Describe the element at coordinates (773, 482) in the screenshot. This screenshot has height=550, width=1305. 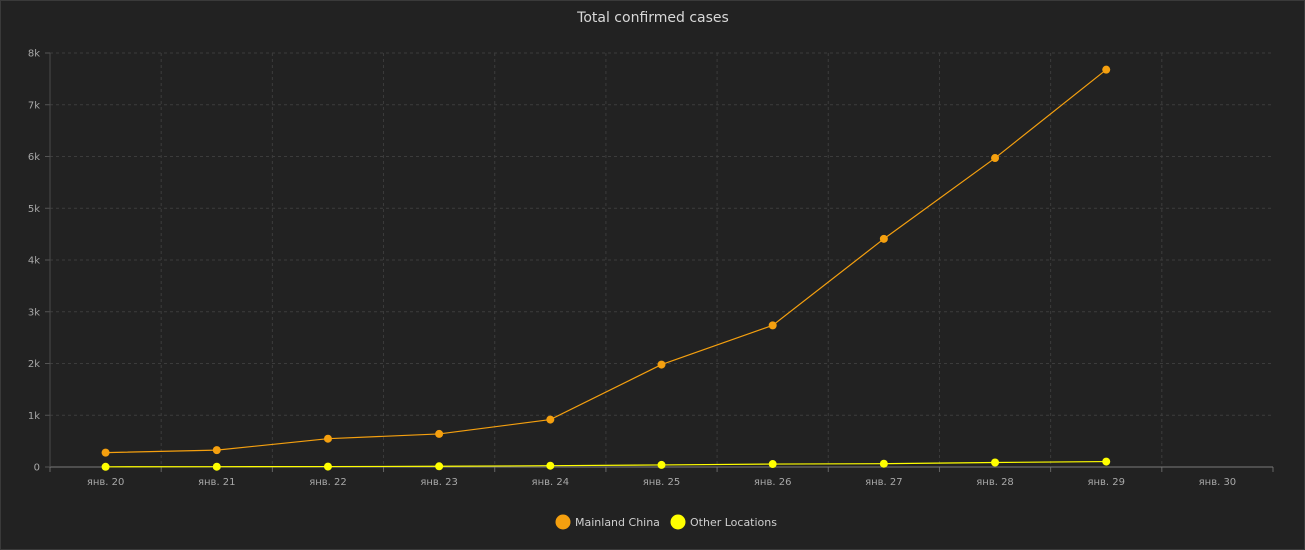
I see `x-tick-label: янв. 26` at that location.